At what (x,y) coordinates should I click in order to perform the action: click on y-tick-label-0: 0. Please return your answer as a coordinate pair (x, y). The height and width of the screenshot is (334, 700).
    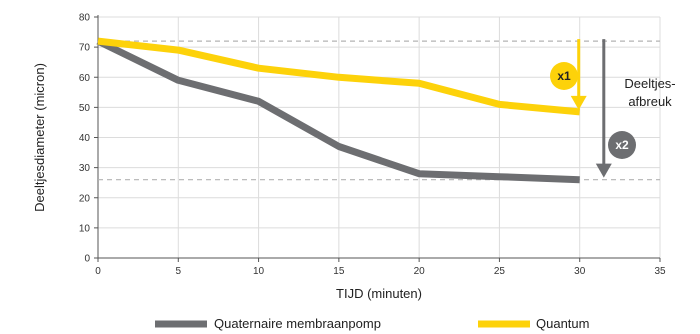
    Looking at the image, I should click on (87, 259).